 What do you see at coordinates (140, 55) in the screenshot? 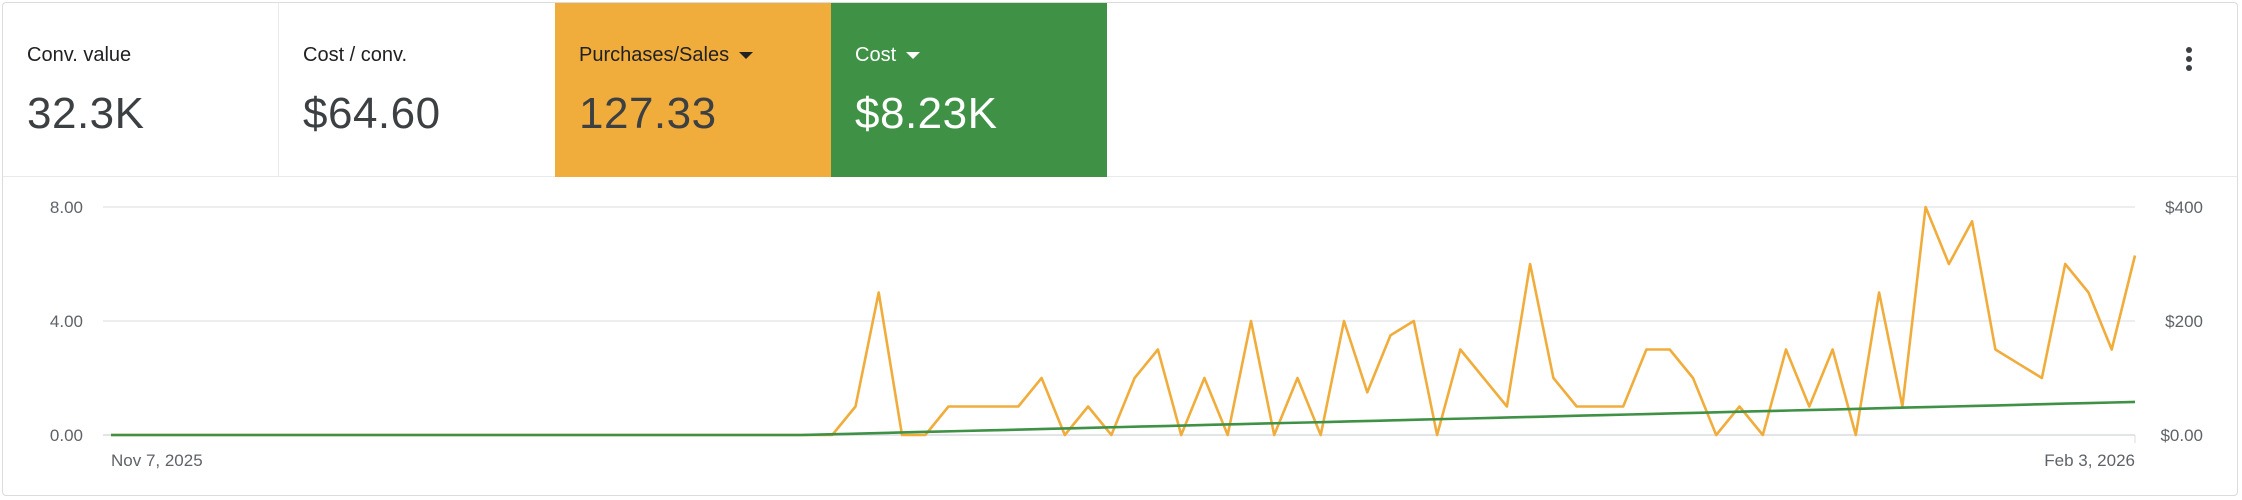
I see `metric-label: Conv. value` at bounding box center [140, 55].